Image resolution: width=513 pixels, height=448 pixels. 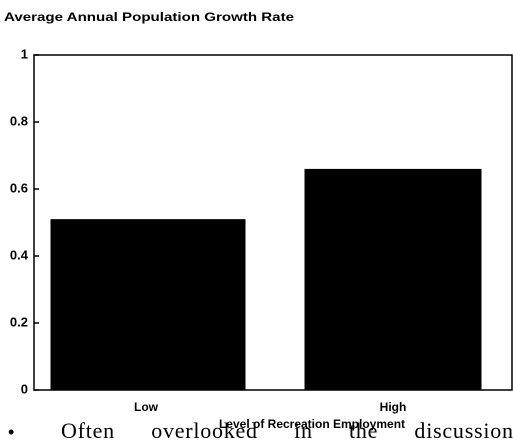 What do you see at coordinates (146, 407) in the screenshot?
I see `x-tick-label: Low` at bounding box center [146, 407].